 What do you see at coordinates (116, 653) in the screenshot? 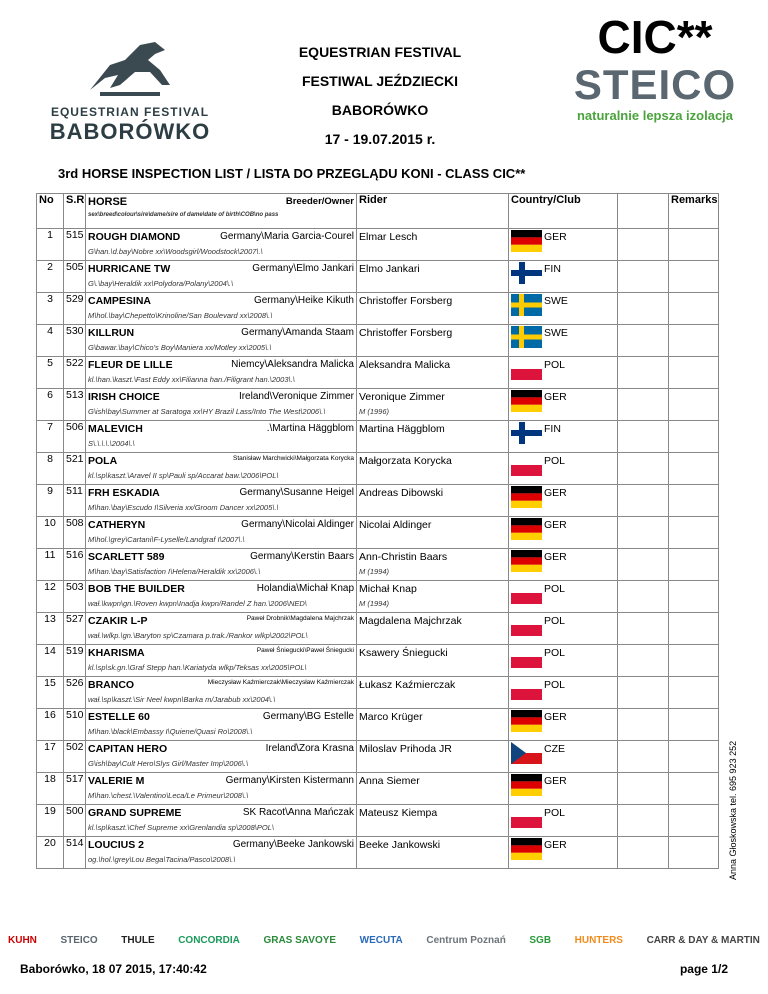
I see `horse-name: KHARISMA` at bounding box center [116, 653].